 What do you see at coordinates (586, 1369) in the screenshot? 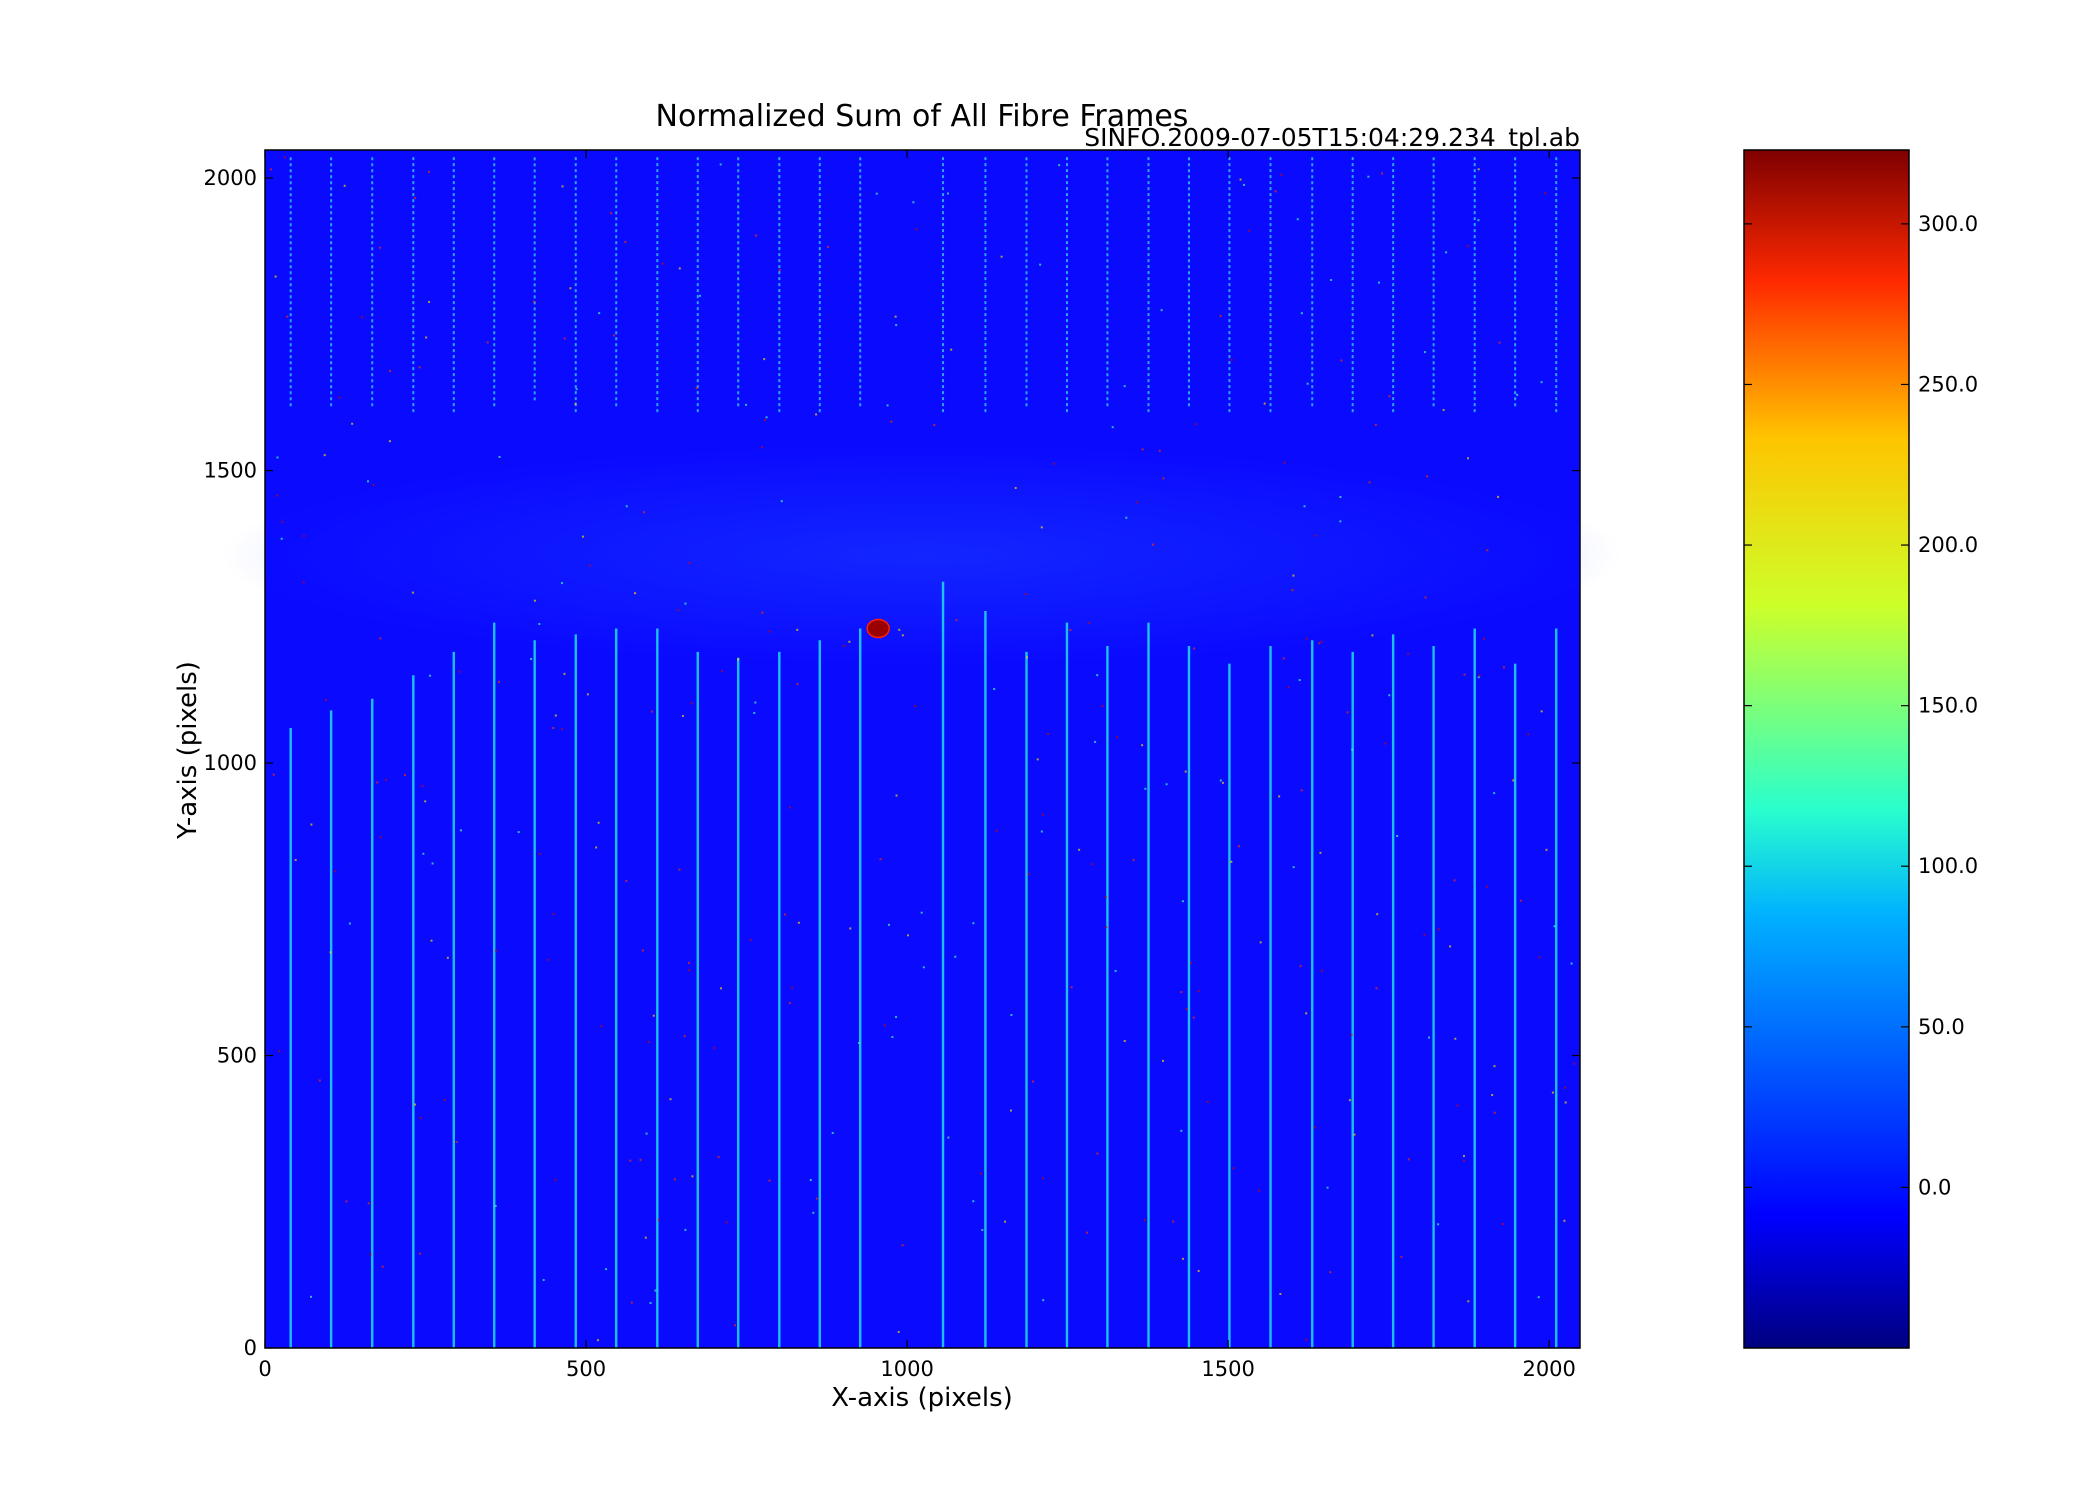
I see `x-tick-label: 500` at bounding box center [586, 1369].